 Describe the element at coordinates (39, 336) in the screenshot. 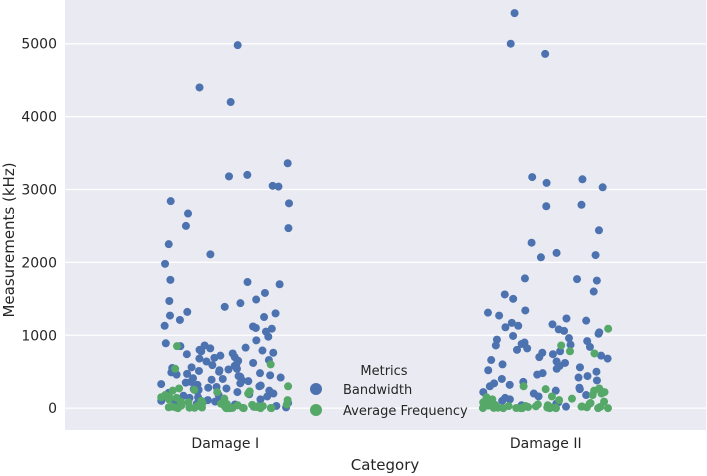

I see `y-tick-label: 1000` at that location.